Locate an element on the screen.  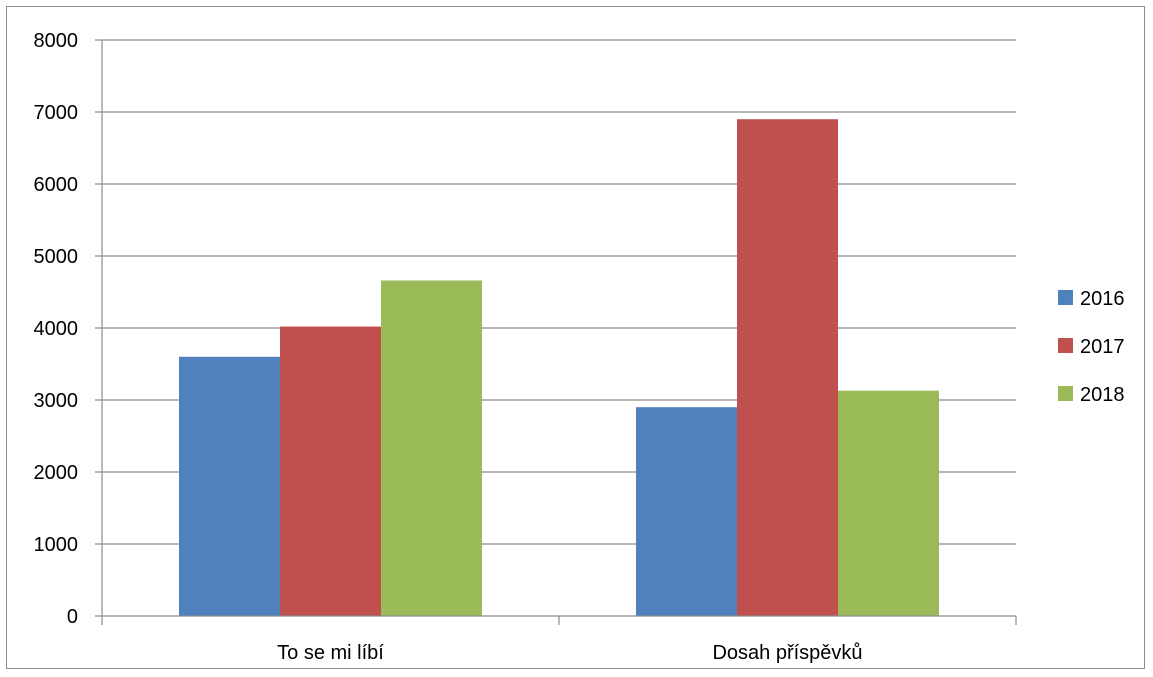
y-tick-label: 8000 is located at coordinates (56, 41).